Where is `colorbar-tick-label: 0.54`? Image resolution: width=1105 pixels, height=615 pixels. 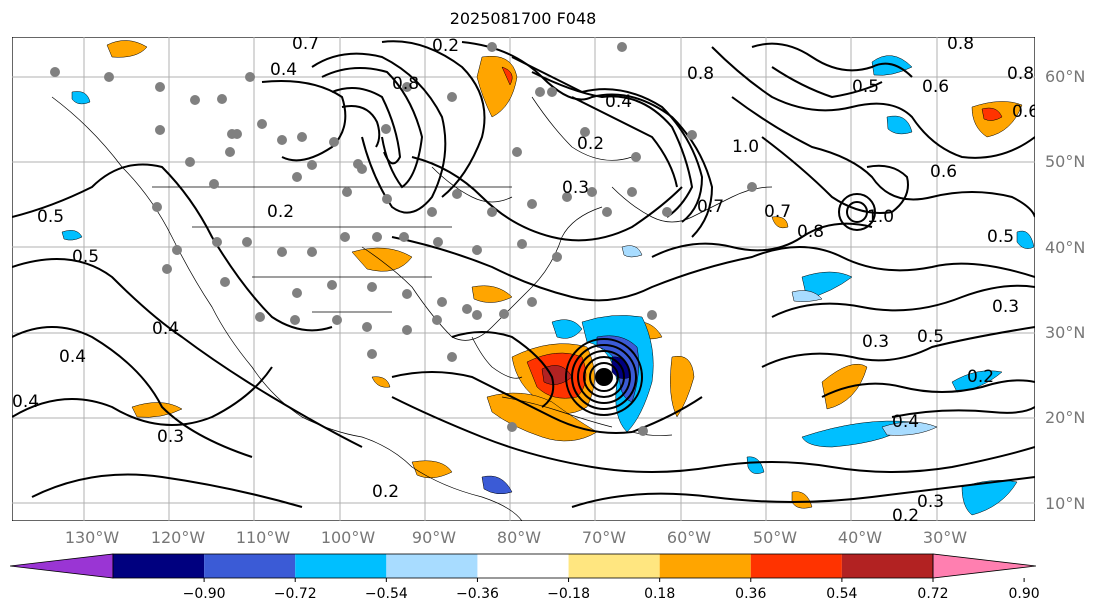 colorbar-tick-label: 0.54 is located at coordinates (842, 594).